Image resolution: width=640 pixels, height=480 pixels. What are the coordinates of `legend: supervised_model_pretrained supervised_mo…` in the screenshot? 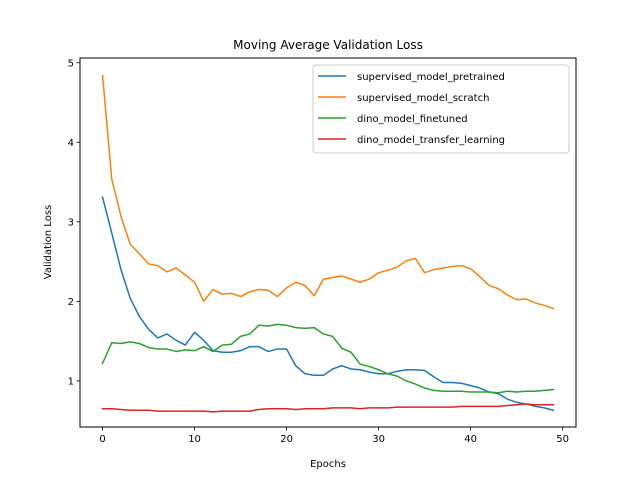 It's located at (441, 109).